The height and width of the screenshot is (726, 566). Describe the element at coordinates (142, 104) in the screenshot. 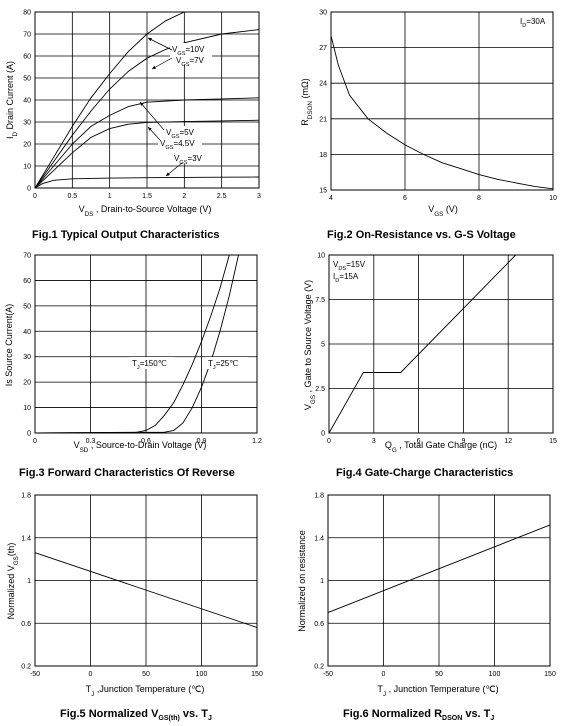

I see `arrow-vgs-5v-head` at that location.